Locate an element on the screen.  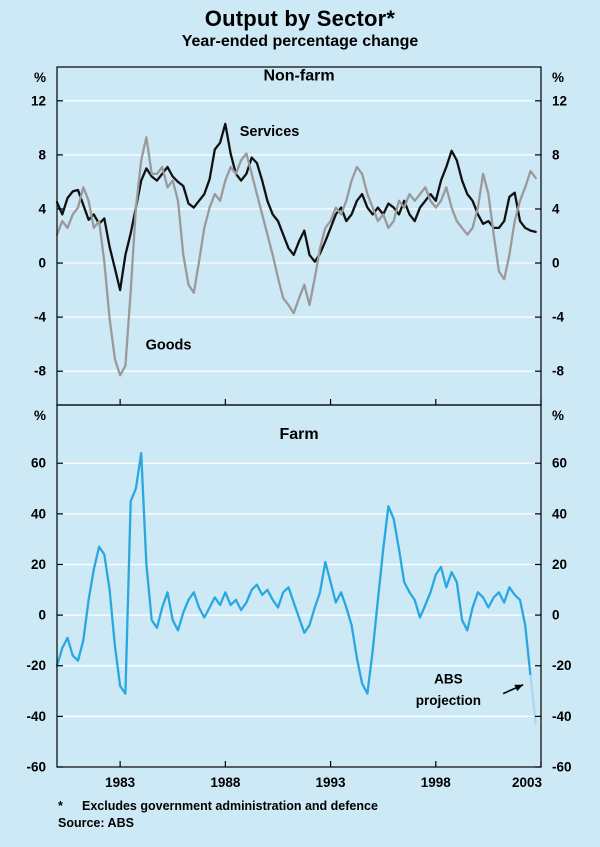
annotation-non-farm: Non-farm is located at coordinates (298, 76).